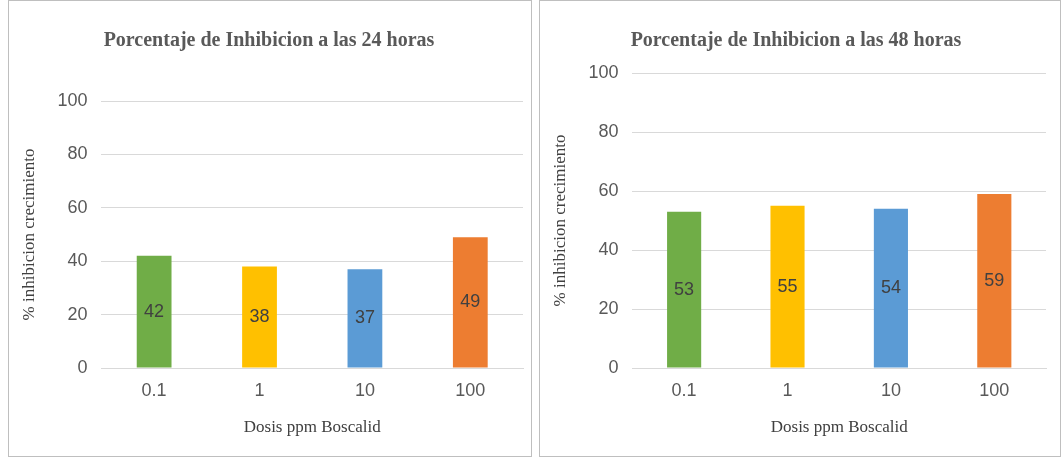 The image size is (1061, 457). I want to click on data-label: 38, so click(259, 315).